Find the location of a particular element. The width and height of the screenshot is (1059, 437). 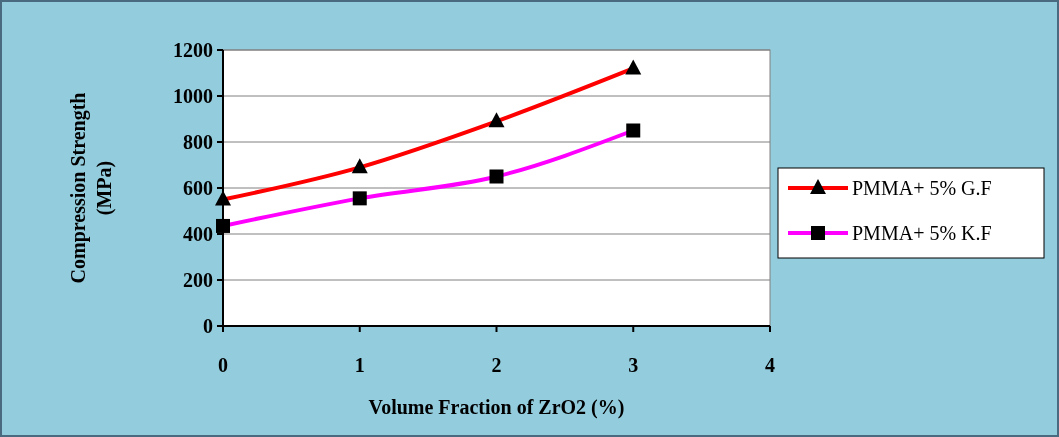

legend-label: PMMA+ 5% K.F is located at coordinates (922, 233).